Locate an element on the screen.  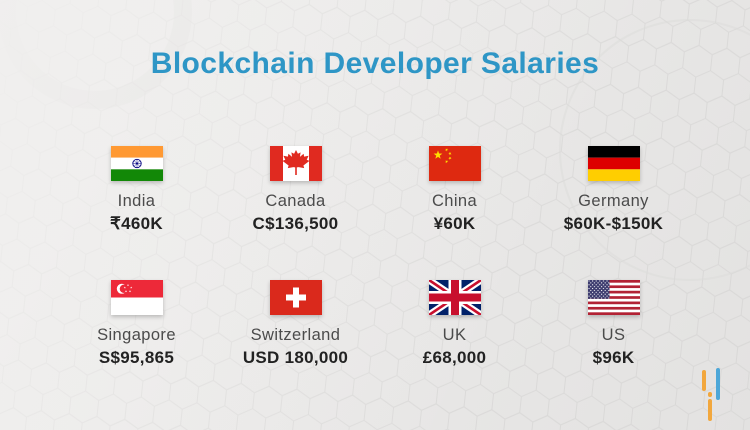
salary-card-canada: Canada C$136,500 is located at coordinates (295, 190).